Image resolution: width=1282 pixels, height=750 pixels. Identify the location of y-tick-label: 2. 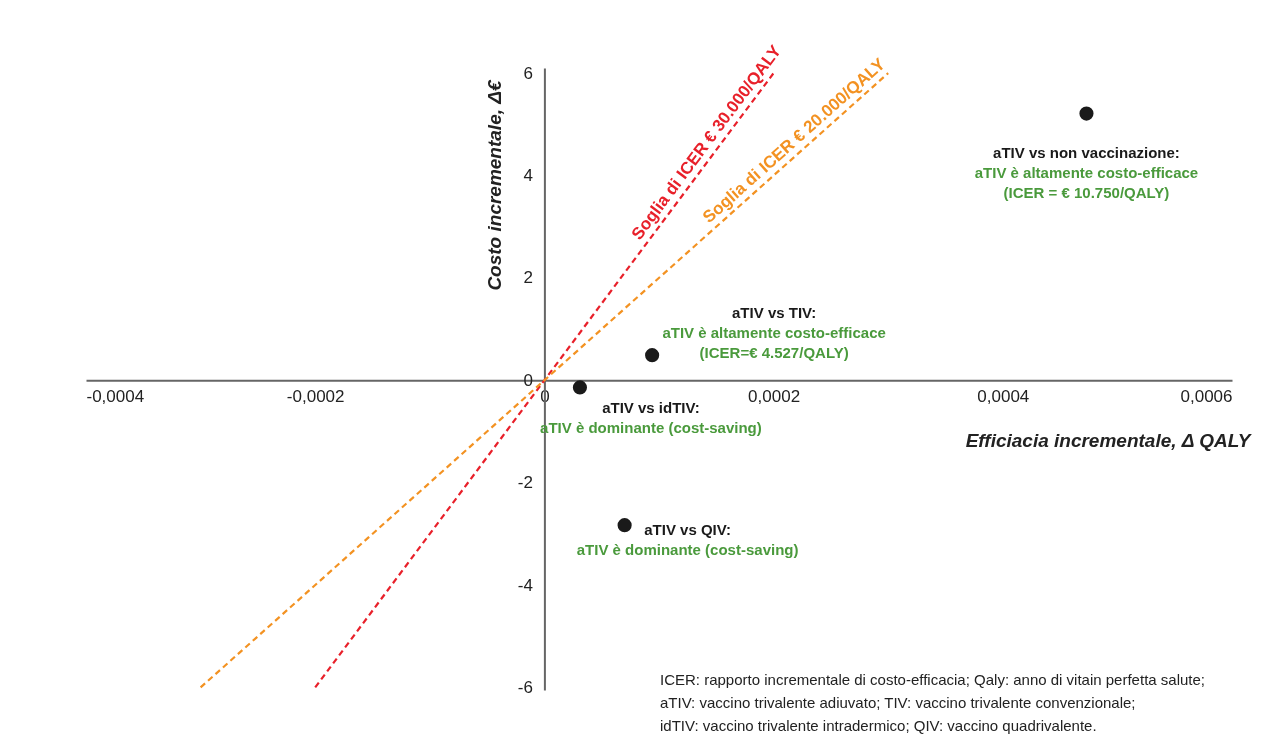
(528, 278).